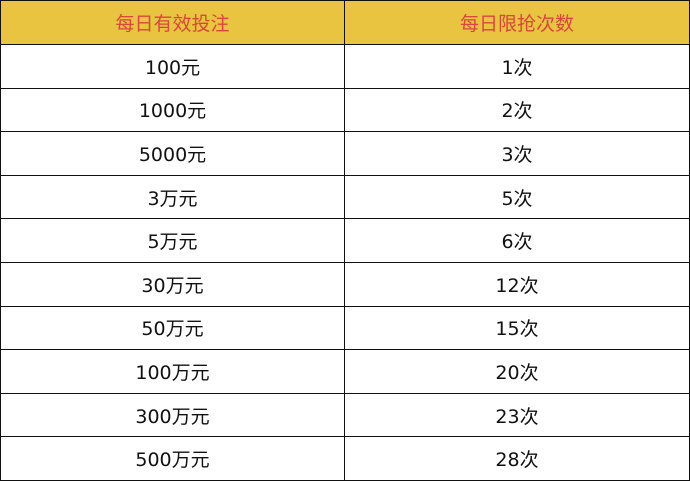 The image size is (690, 481). I want to click on bet-amount-cell: 5万元, so click(172, 240).